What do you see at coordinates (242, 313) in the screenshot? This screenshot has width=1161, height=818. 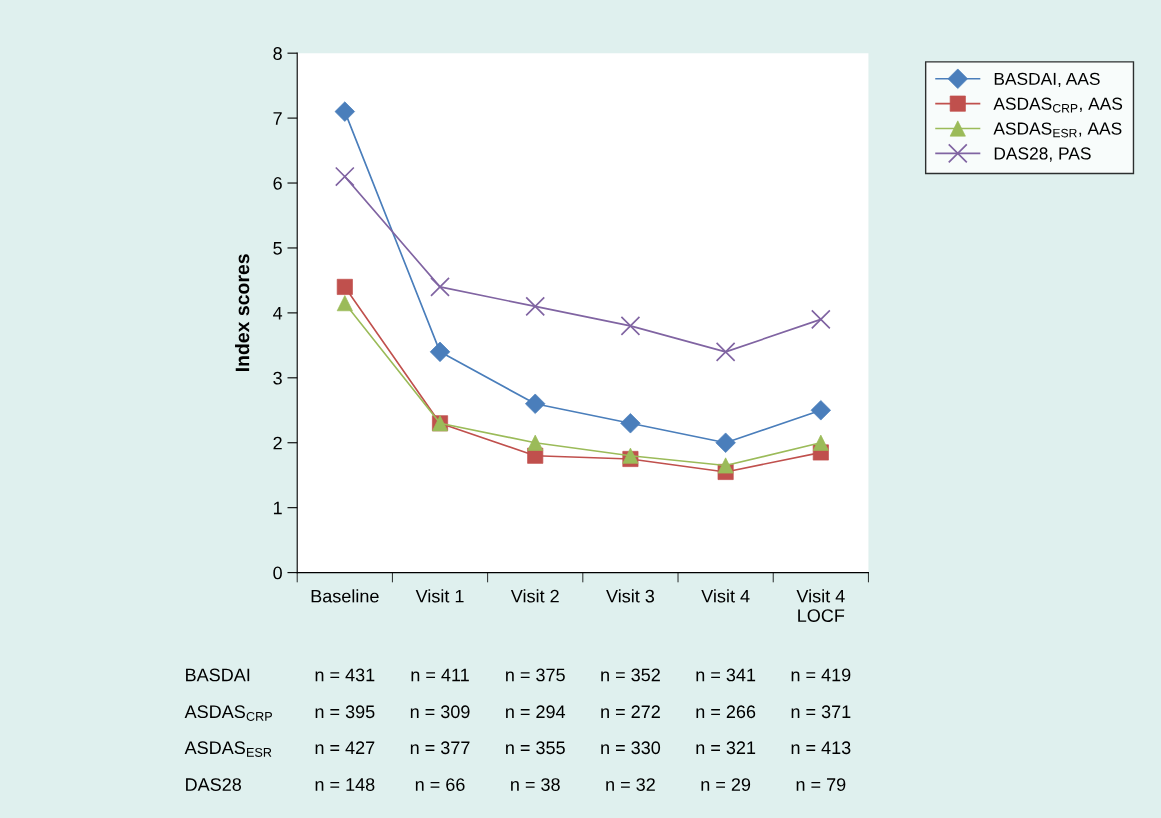 I see `y-axis-title: Index scores` at bounding box center [242, 313].